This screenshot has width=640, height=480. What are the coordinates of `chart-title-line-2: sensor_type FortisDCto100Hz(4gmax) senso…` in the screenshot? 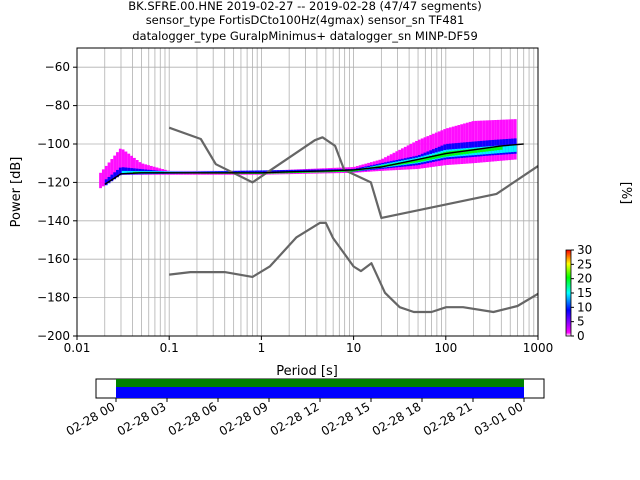 It's located at (305, 20).